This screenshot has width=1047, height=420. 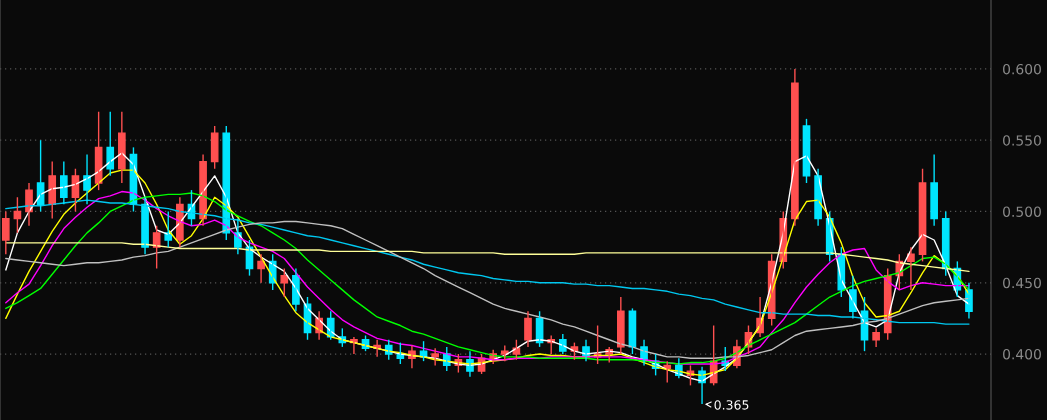 I want to click on y-tick-label: 0.550, so click(x=1022, y=140).